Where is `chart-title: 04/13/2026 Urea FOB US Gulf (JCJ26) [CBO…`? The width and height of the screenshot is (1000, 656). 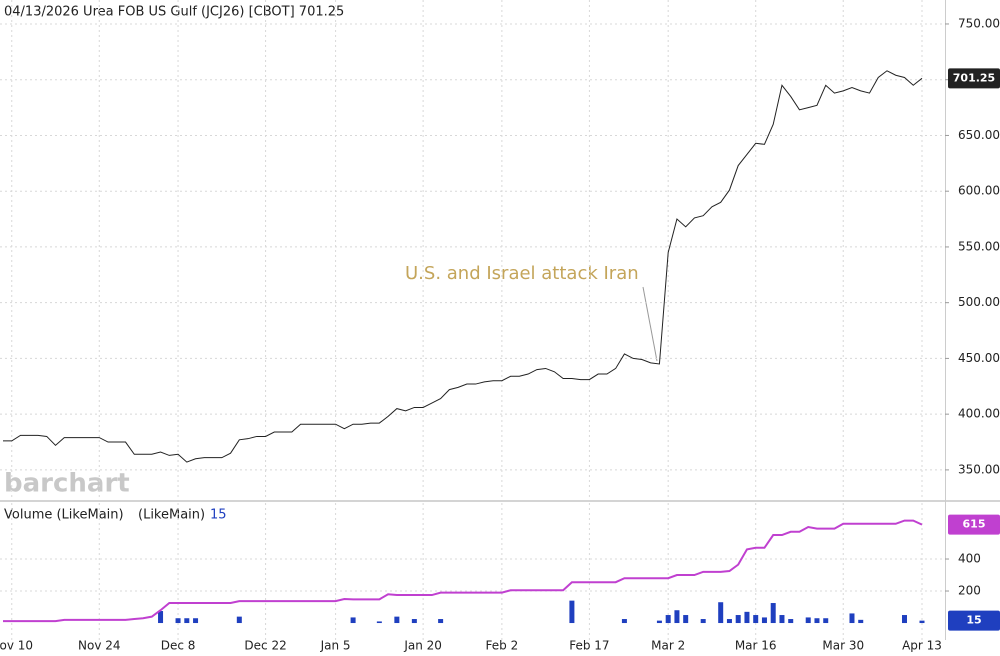
chart-title: 04/13/2026 Urea FOB US Gulf (JCJ26) [CBO… is located at coordinates (174, 12).